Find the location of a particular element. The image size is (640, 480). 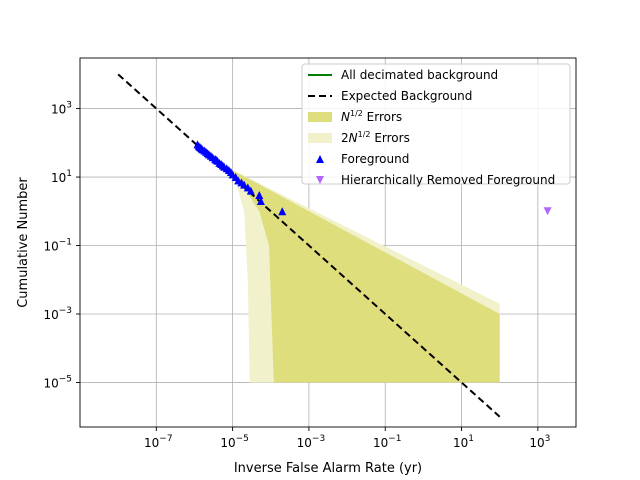

x-tick-label: 10¹ is located at coordinates (463, 442).